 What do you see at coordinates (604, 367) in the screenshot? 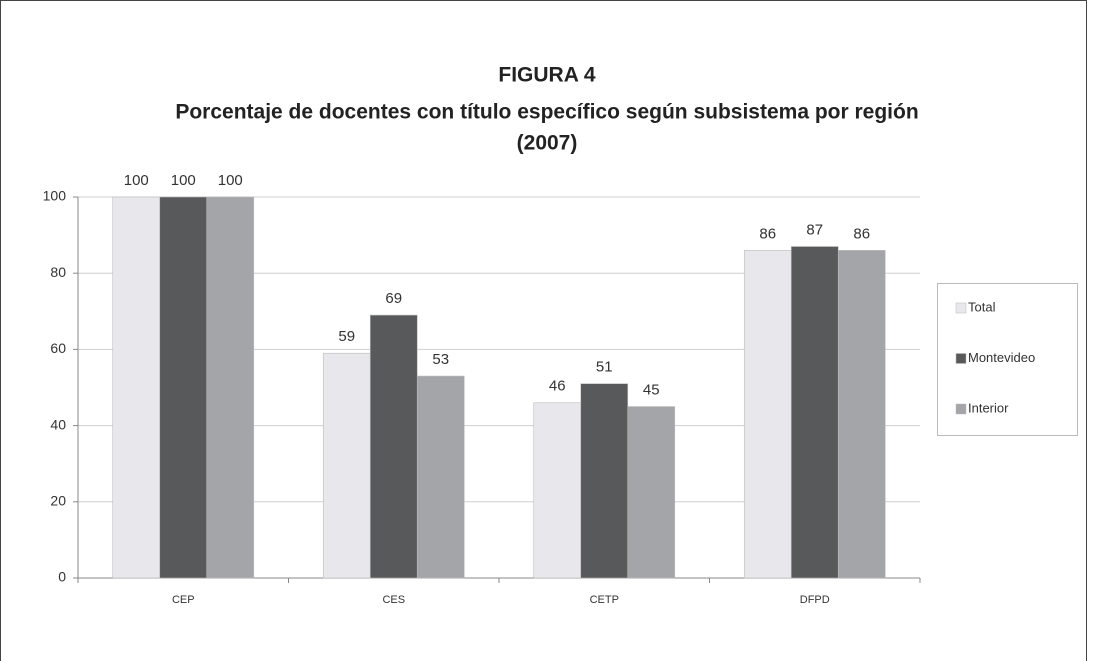
I see `value-label: 51` at bounding box center [604, 367].